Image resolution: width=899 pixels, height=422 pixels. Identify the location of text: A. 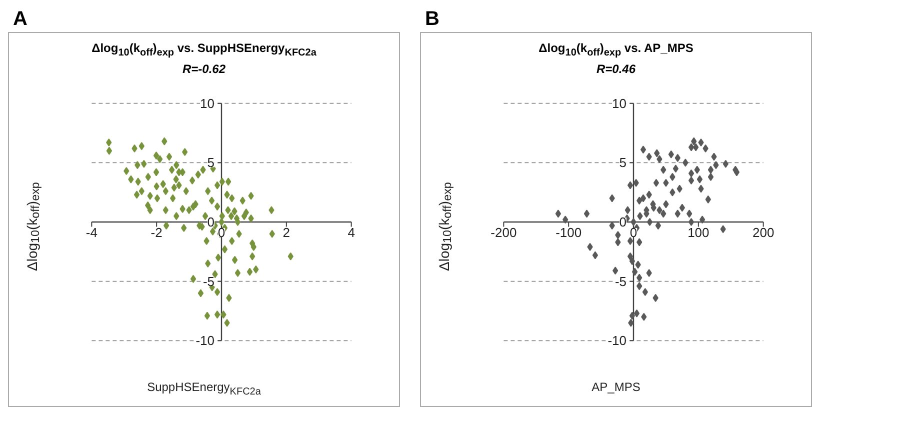
(20, 19).